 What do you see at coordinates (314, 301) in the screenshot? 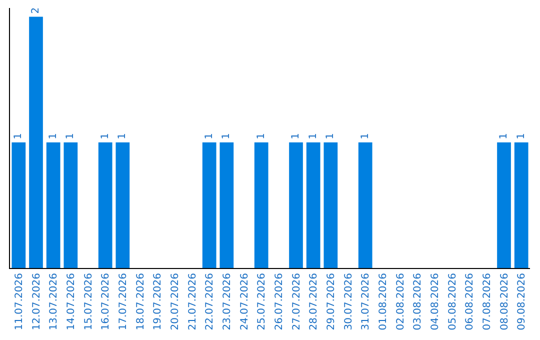
I see `x-tick-label: 28.07.2026` at bounding box center [314, 301].